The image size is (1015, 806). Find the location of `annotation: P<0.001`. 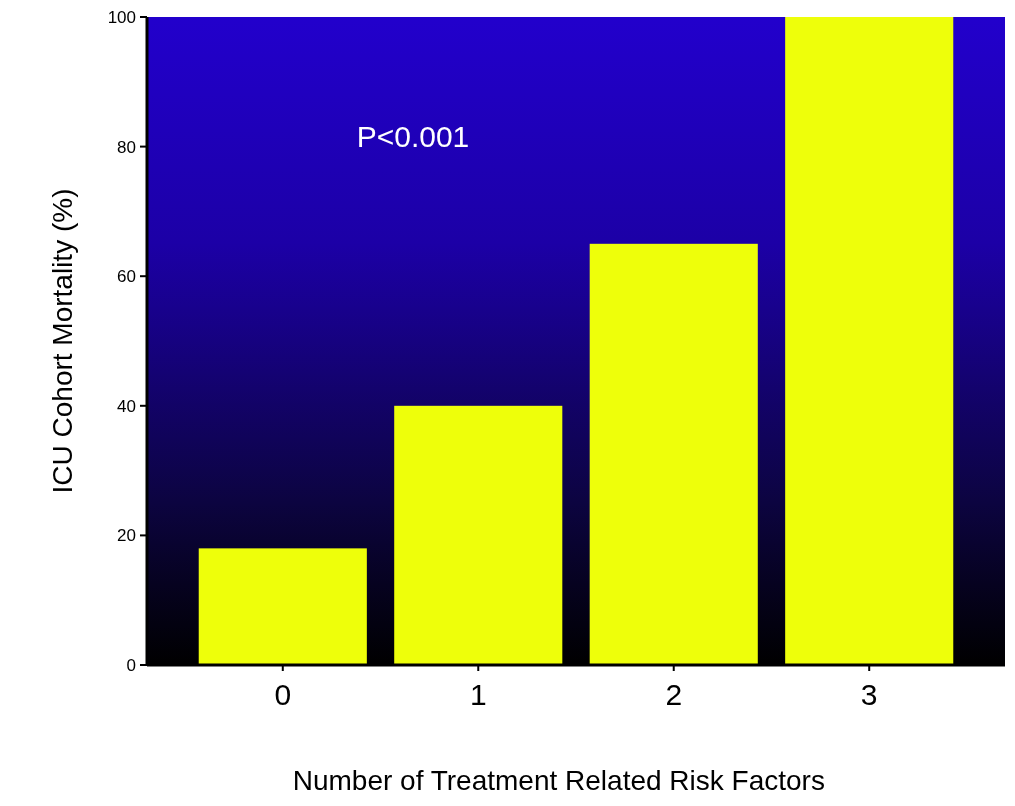

annotation: P<0.001 is located at coordinates (413, 136).